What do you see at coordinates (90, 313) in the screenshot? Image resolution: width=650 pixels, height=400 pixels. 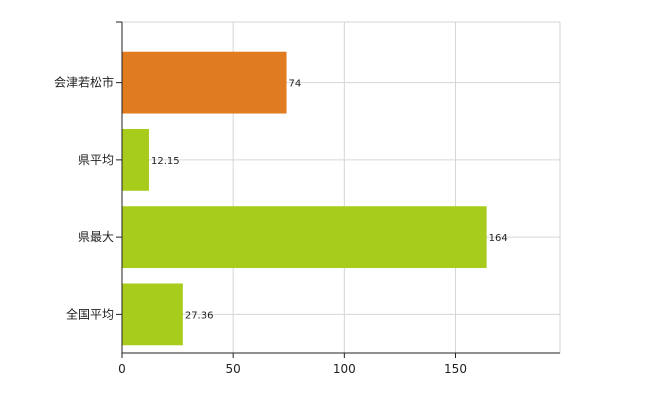 I see `category-label: 全国平均` at bounding box center [90, 313].